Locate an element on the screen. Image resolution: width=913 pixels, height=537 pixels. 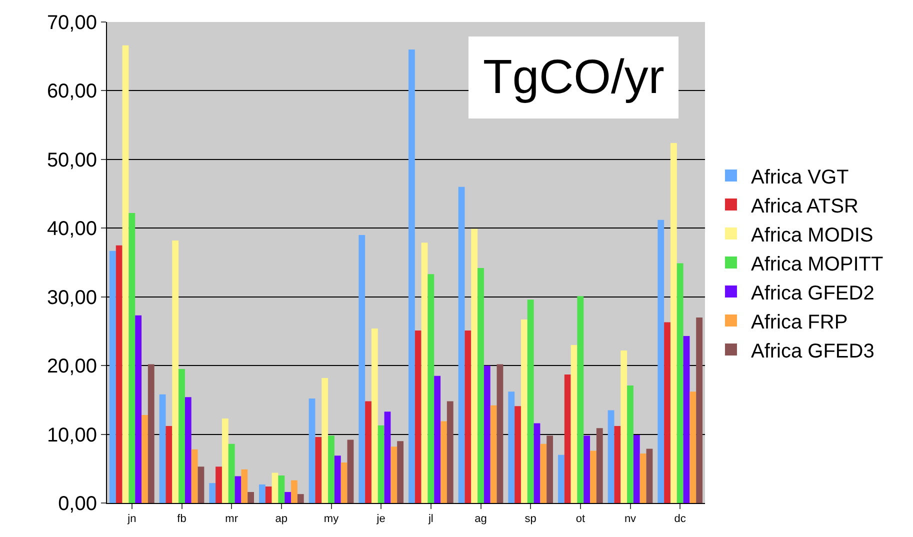
legend-label: Africa VGT is located at coordinates (799, 177).